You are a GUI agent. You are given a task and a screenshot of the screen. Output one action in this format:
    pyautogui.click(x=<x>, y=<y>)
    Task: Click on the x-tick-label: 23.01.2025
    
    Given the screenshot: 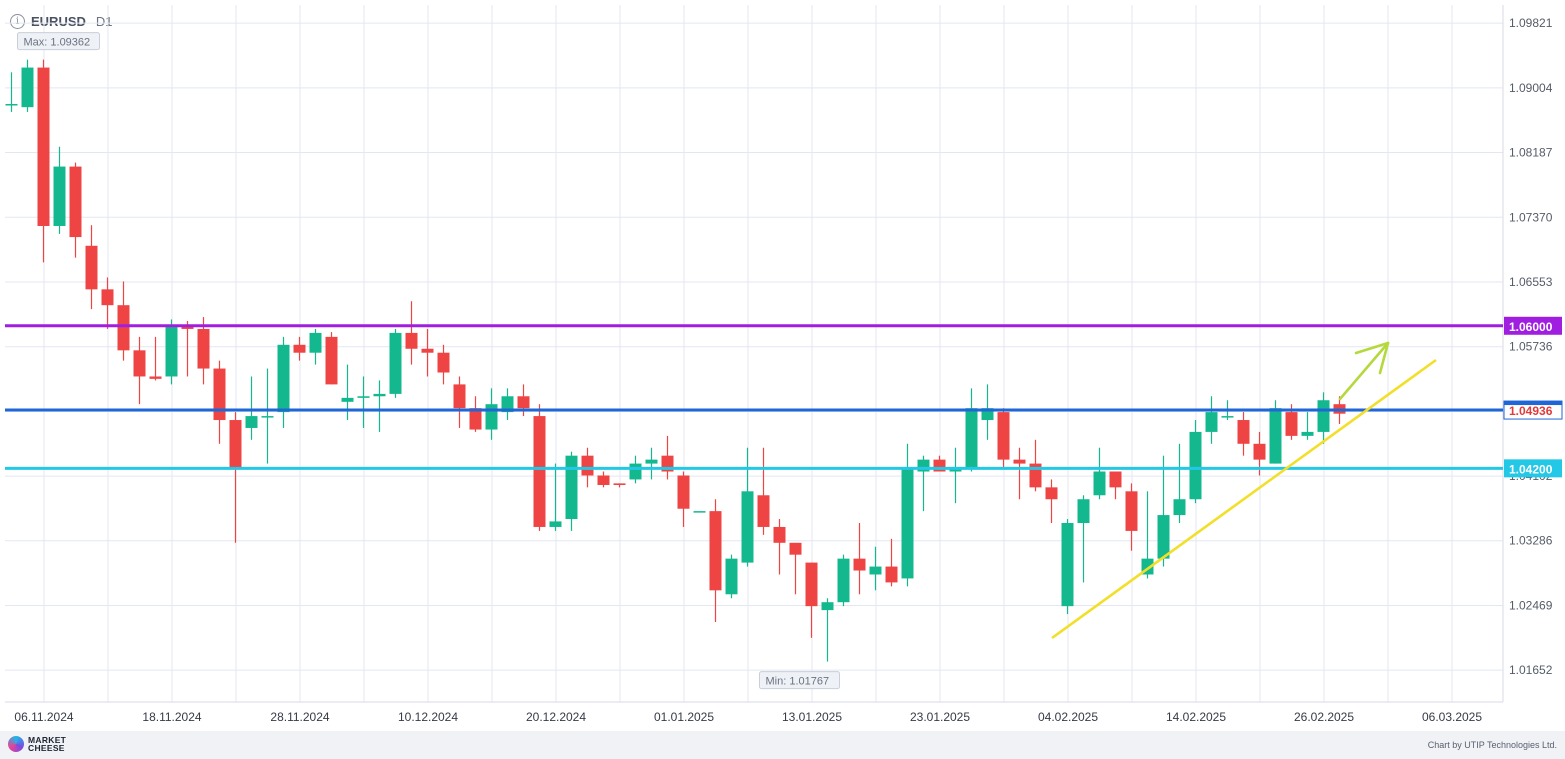 What is the action you would take?
    pyautogui.click(x=940, y=717)
    